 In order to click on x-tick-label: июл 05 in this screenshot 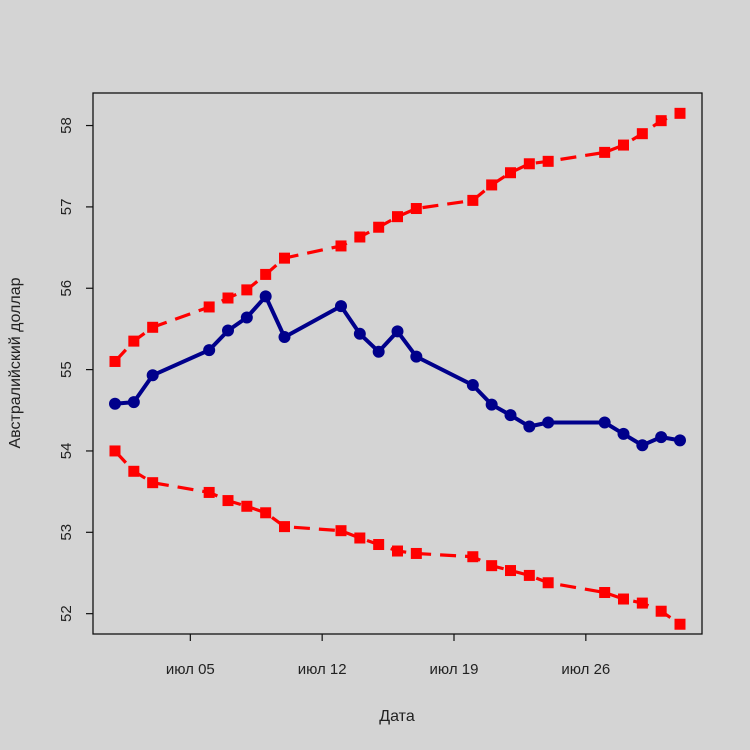, I will do `click(190, 669)`.